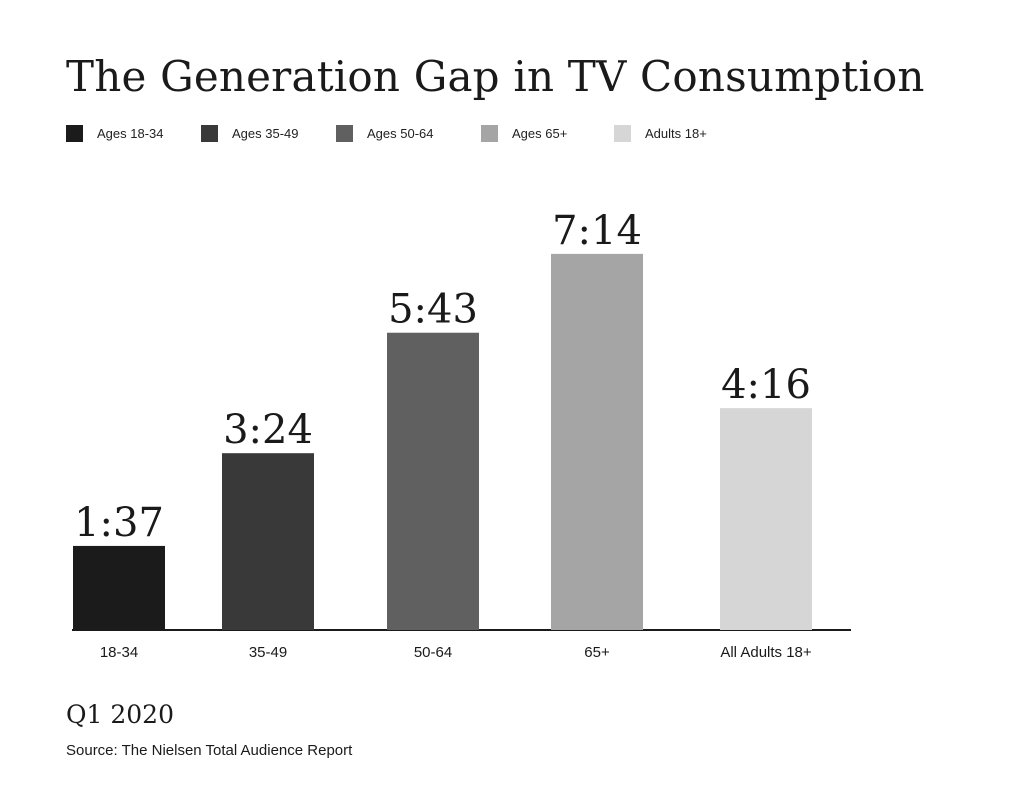  What do you see at coordinates (268, 652) in the screenshot?
I see `x-tick-label: 35-49` at bounding box center [268, 652].